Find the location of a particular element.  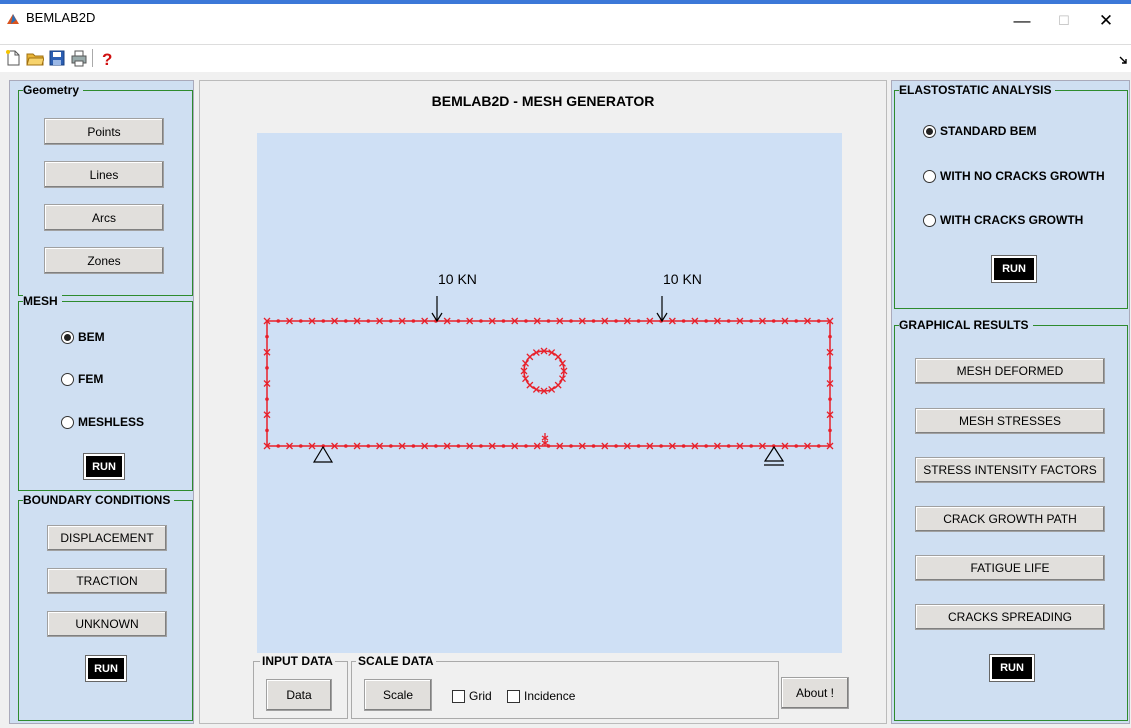

print-icon is located at coordinates (79, 58).